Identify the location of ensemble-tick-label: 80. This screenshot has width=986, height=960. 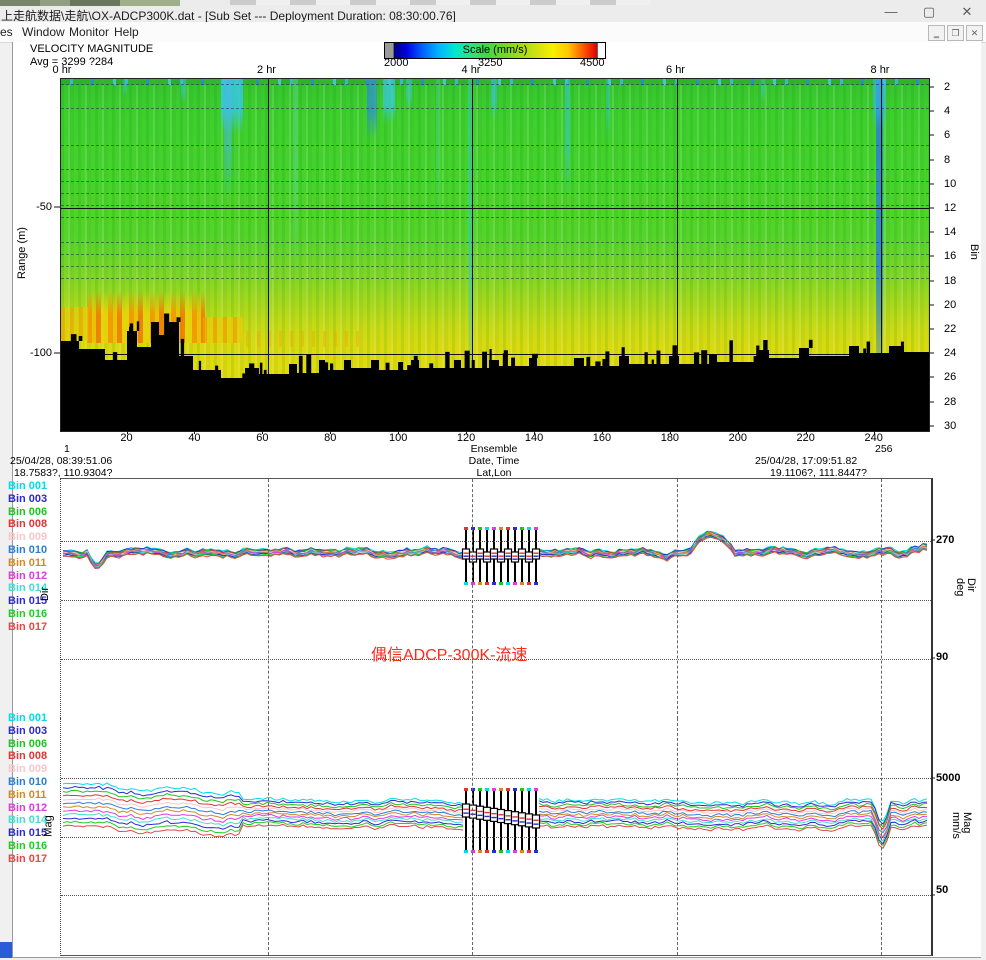
(330, 438).